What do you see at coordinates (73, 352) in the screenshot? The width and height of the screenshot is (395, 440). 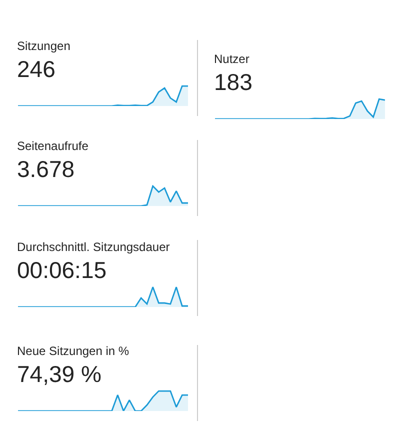 I see `chart-title: Neue Sitzungen in %` at bounding box center [73, 352].